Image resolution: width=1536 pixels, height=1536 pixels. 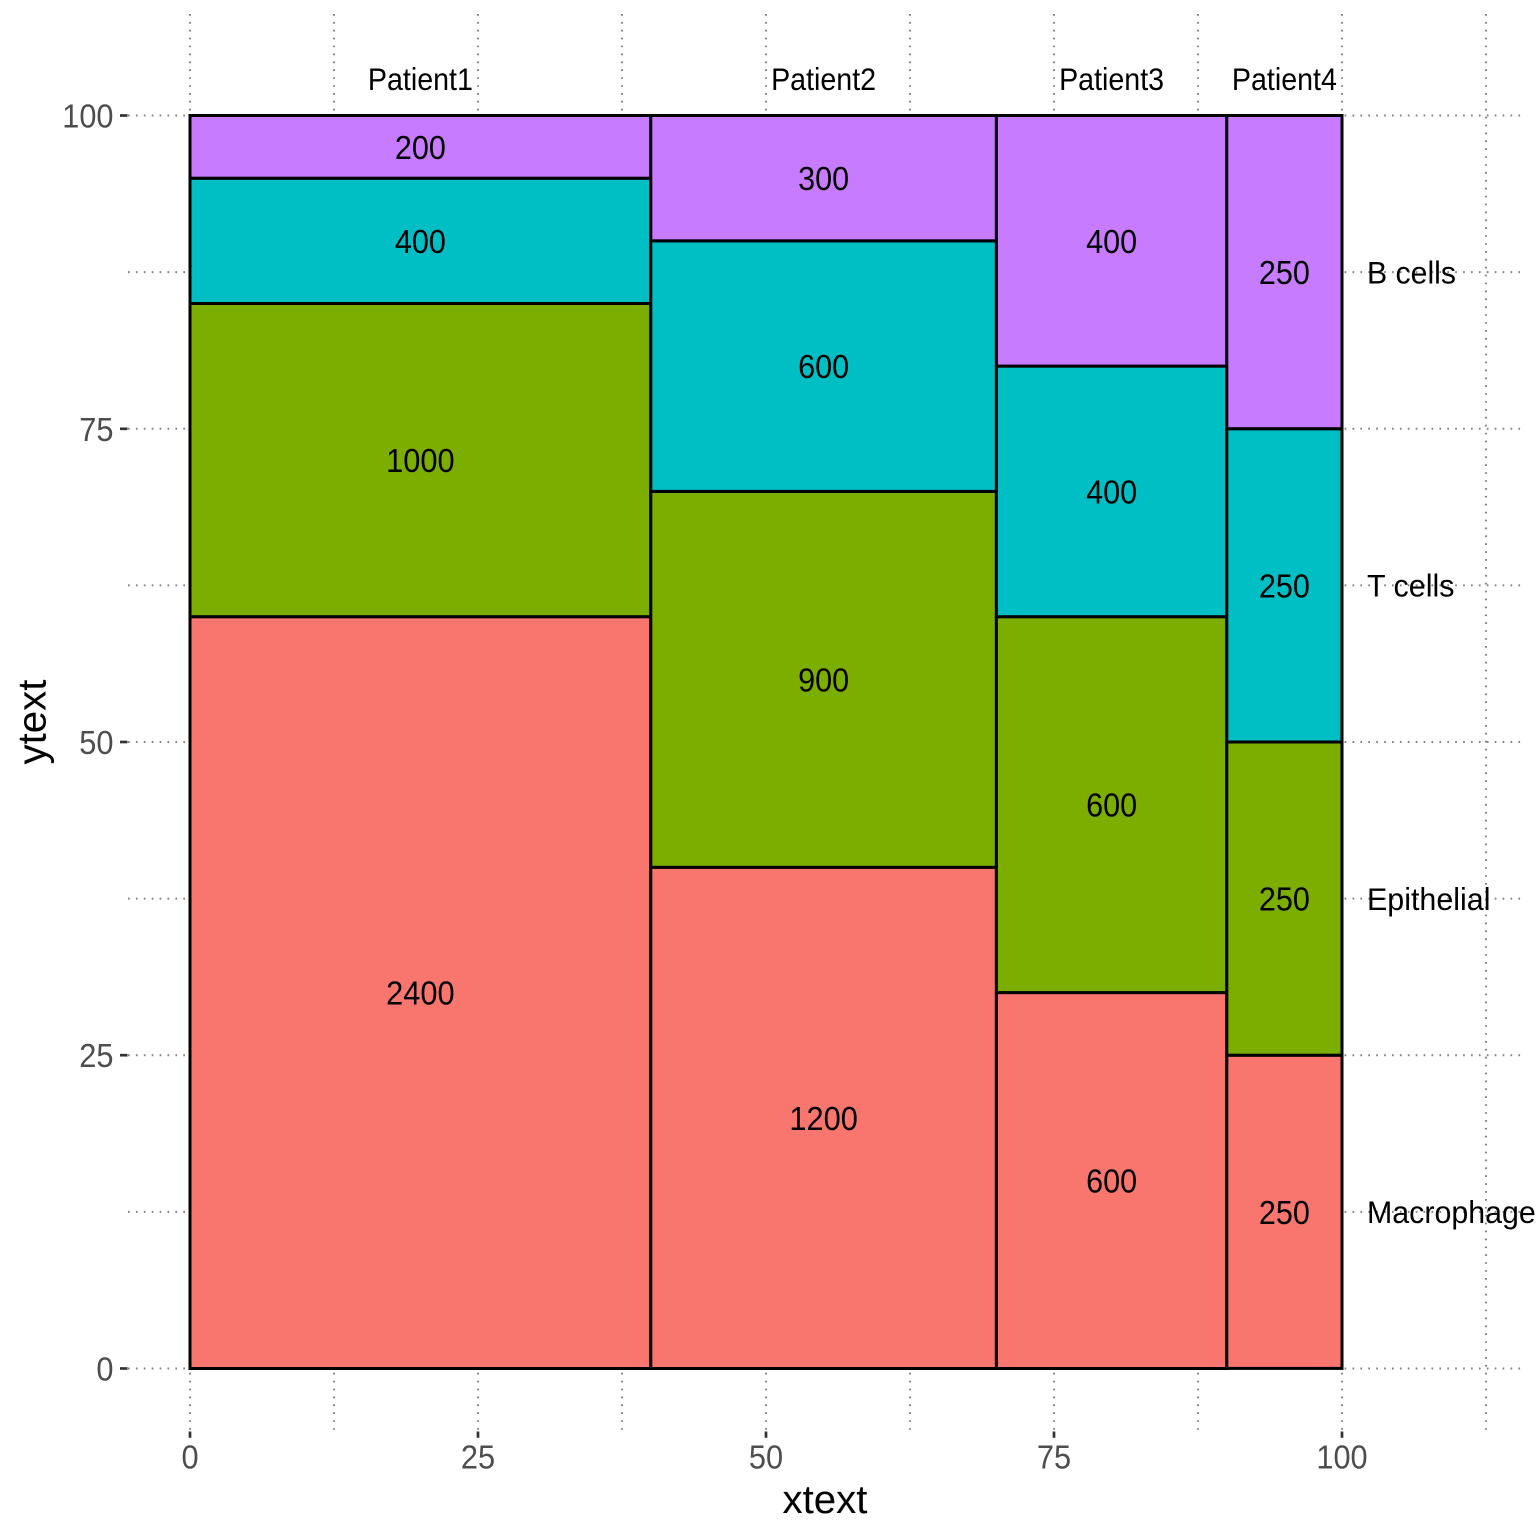 I want to click on svg-text: T cells, so click(x=1411, y=586).